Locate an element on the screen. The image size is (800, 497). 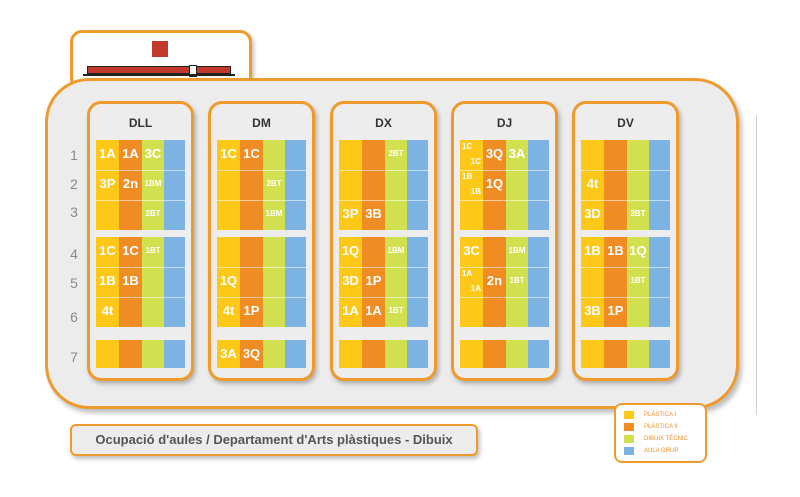
class-group-top: 1A is located at coordinates (467, 273).